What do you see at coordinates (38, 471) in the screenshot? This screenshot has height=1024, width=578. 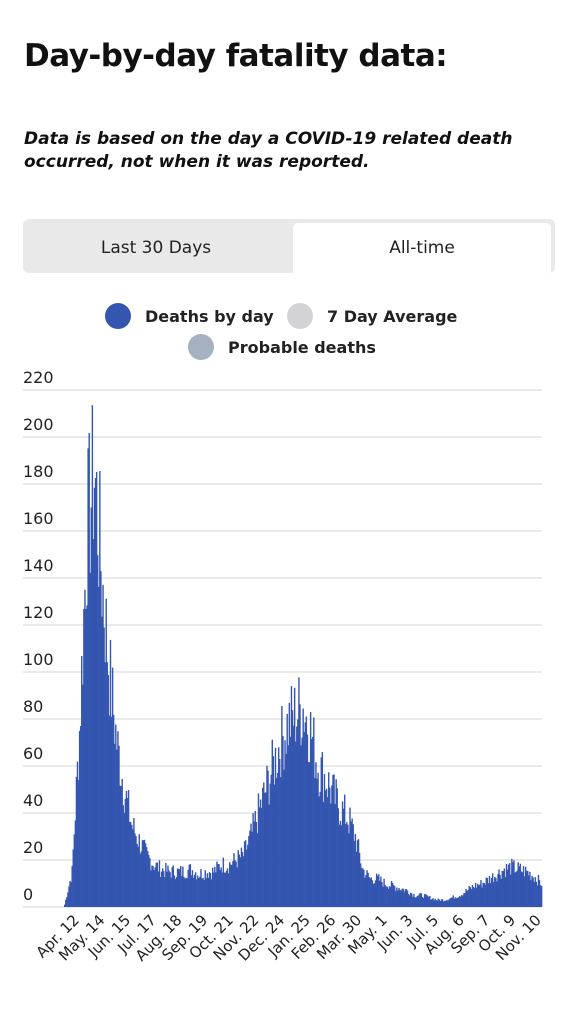 I see `y-tick-label: 180` at bounding box center [38, 471].